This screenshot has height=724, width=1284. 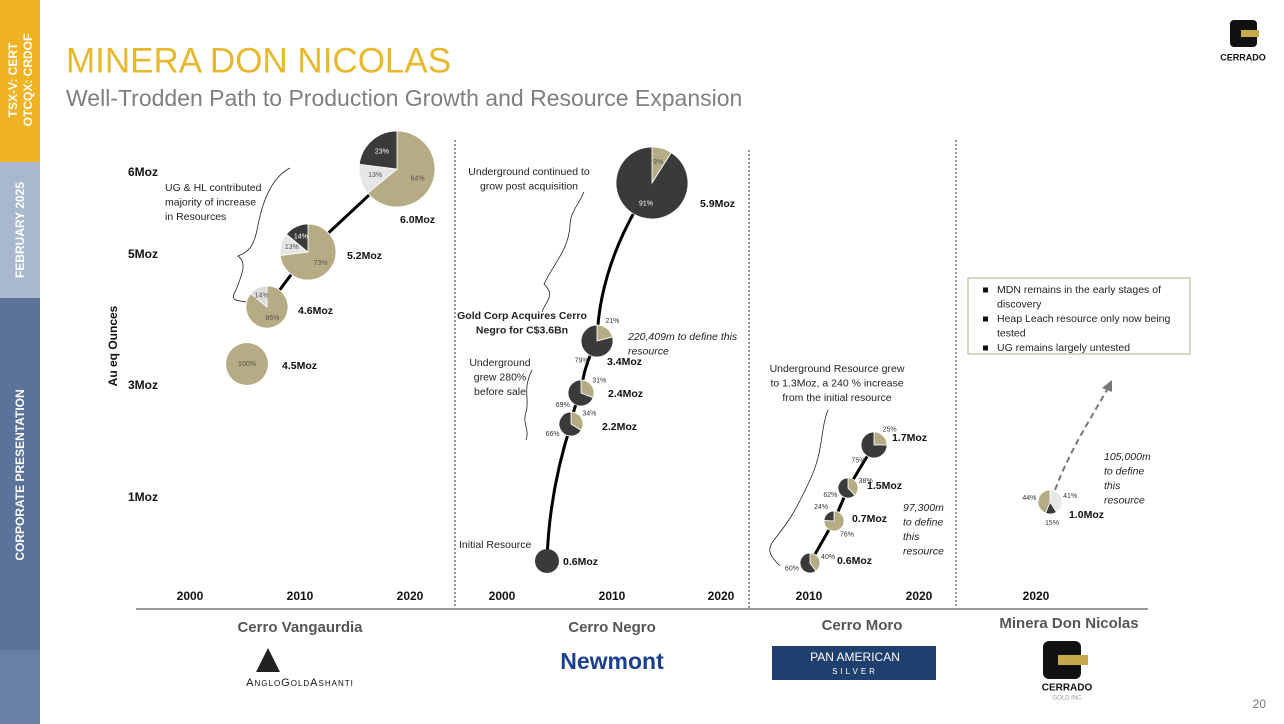 What do you see at coordinates (1107, 386) in the screenshot?
I see `arrow-head` at bounding box center [1107, 386].